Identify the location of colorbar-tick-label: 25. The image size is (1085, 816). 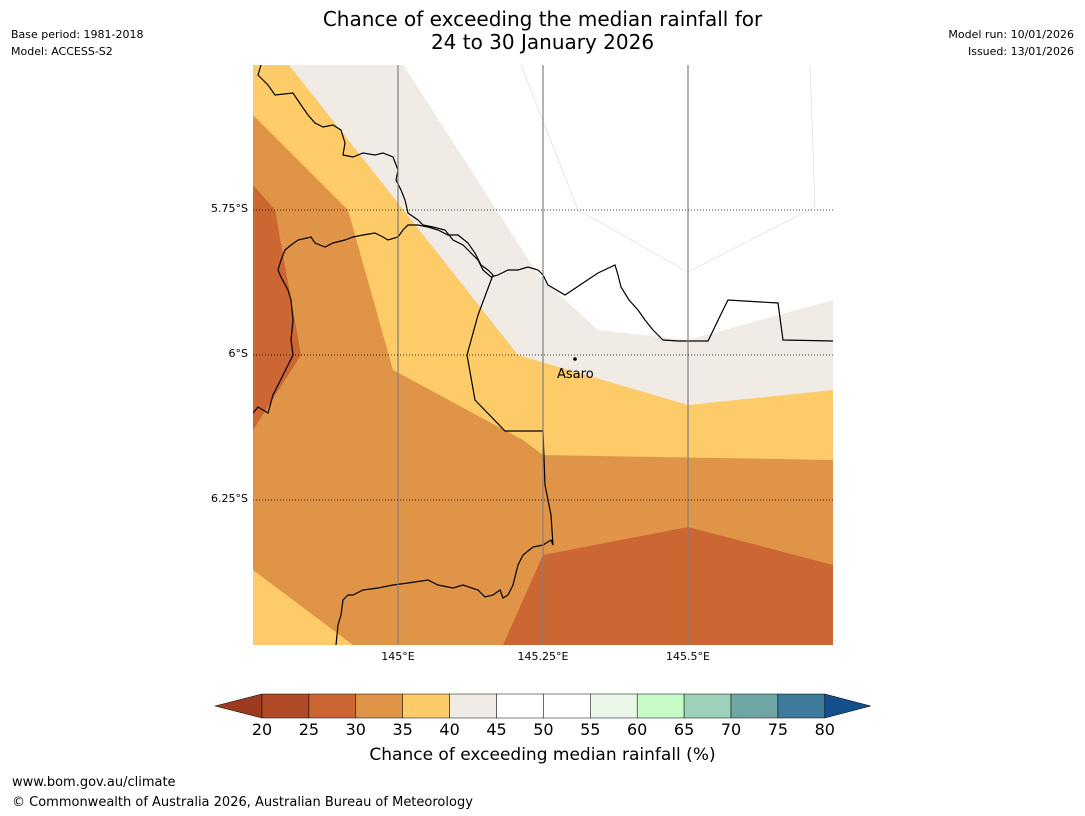
(309, 729).